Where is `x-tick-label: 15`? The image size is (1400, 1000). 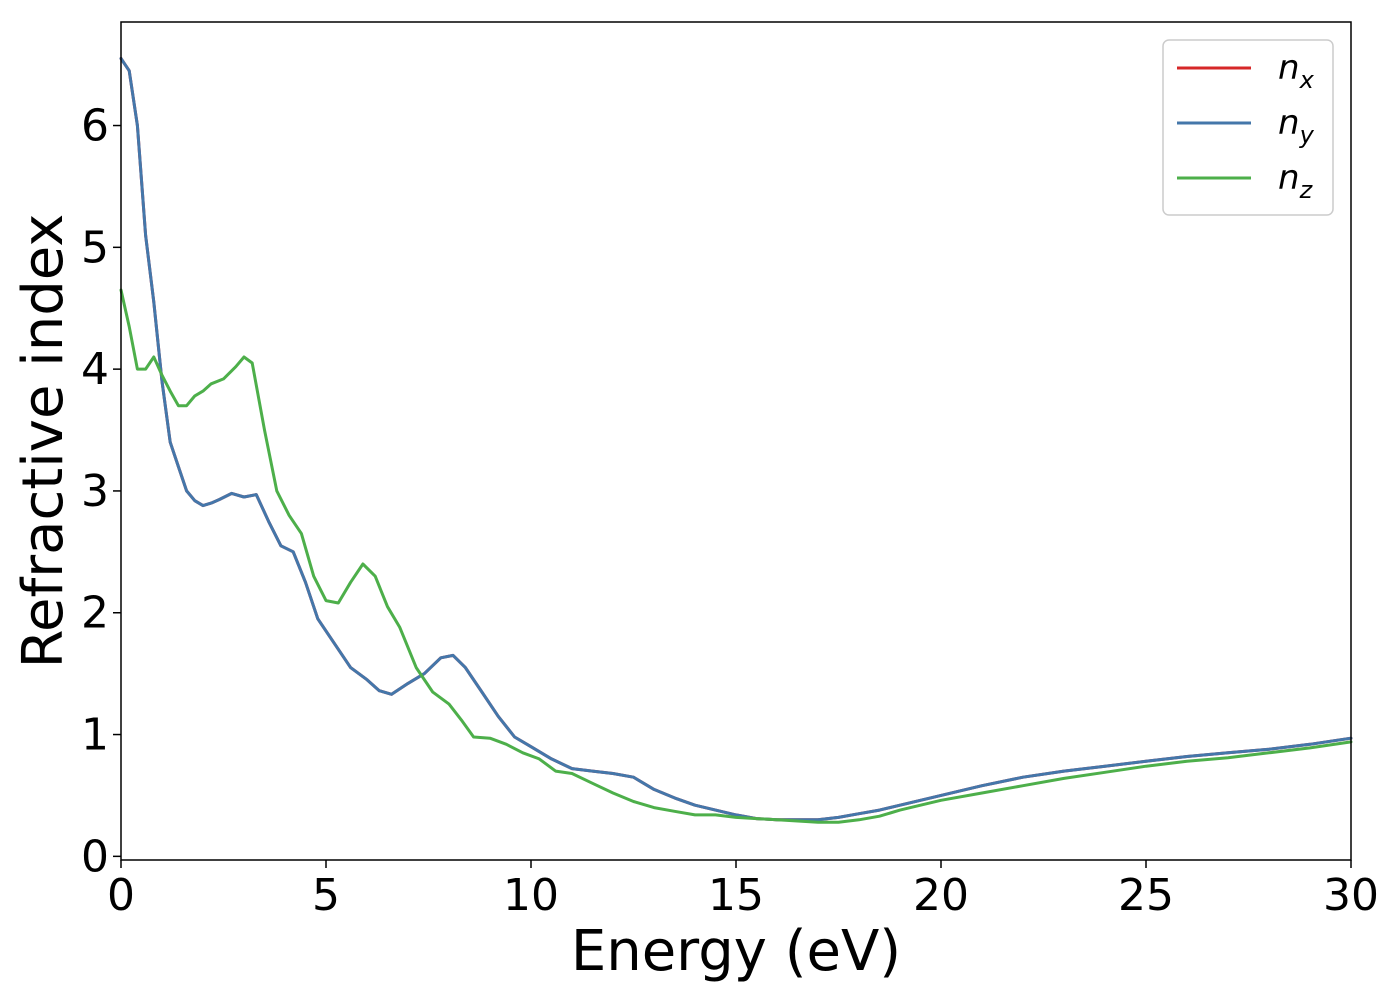 x-tick-label: 15 is located at coordinates (736, 895).